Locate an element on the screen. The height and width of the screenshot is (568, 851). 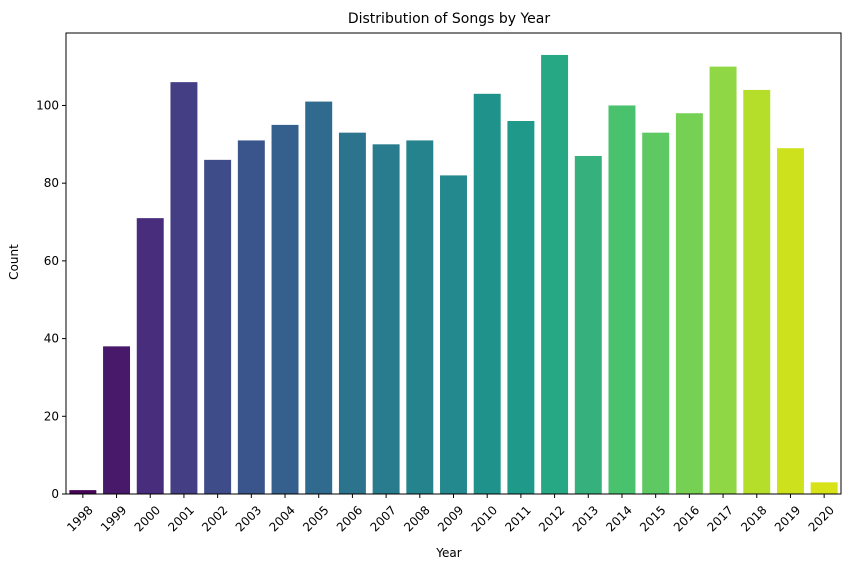
bar-2007 is located at coordinates (386, 319).